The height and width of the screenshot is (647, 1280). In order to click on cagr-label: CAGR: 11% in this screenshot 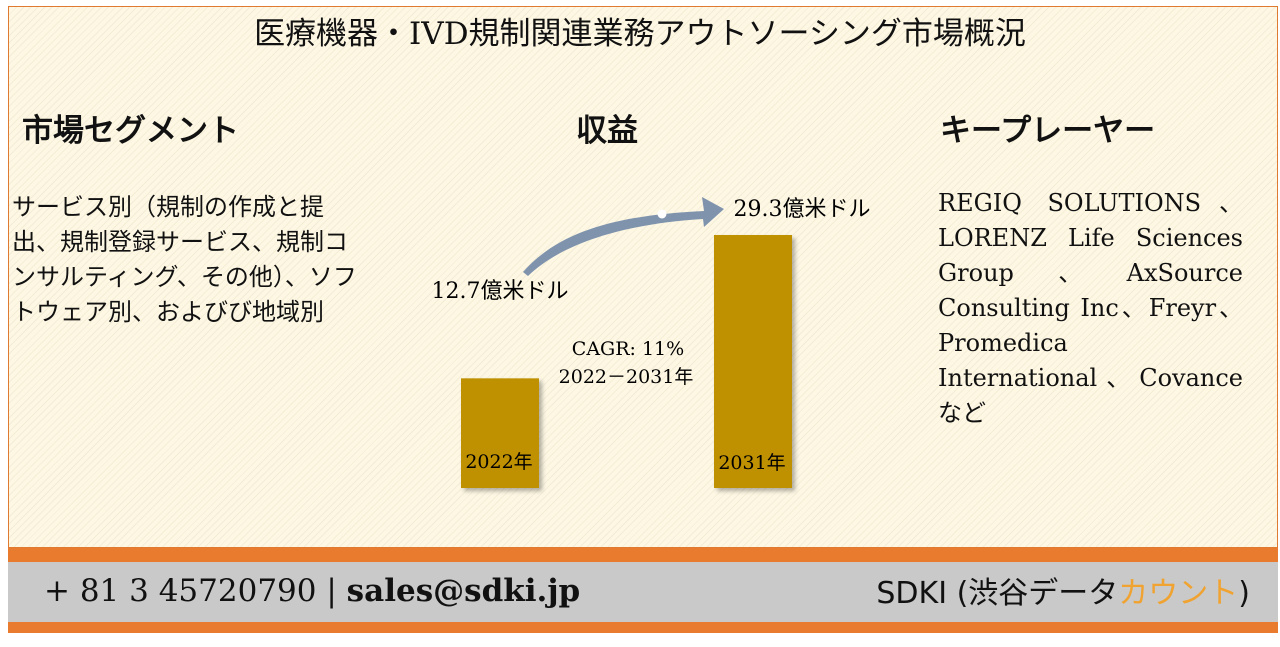, I will do `click(628, 349)`.